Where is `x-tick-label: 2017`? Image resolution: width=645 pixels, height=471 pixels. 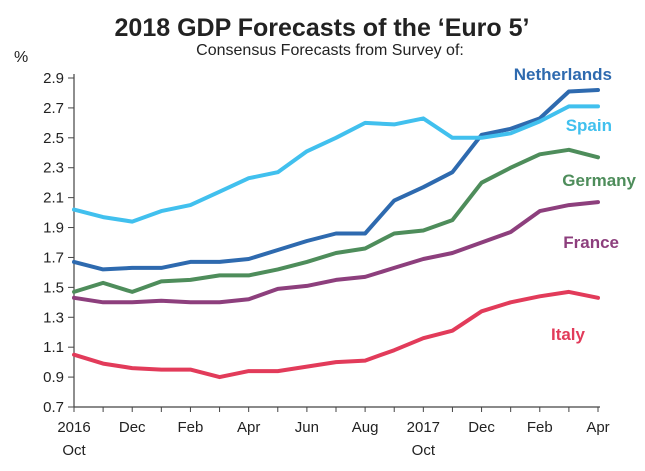
x-tick-label: 2017 is located at coordinates (423, 427).